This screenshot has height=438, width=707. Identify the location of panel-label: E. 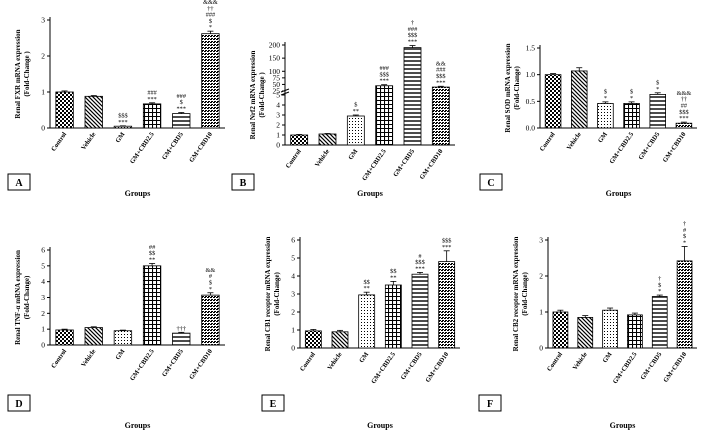
(273, 404).